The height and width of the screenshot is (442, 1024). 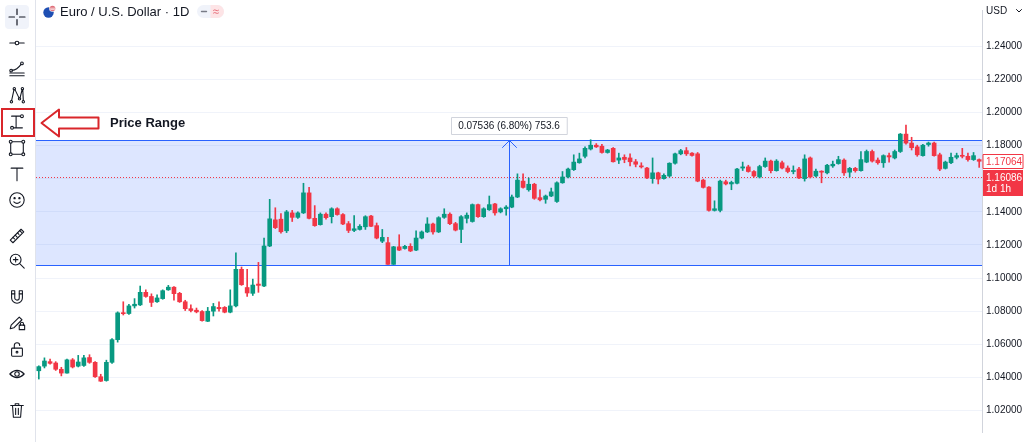 I want to click on y-tick-label: 1.10000, so click(x=1004, y=277).